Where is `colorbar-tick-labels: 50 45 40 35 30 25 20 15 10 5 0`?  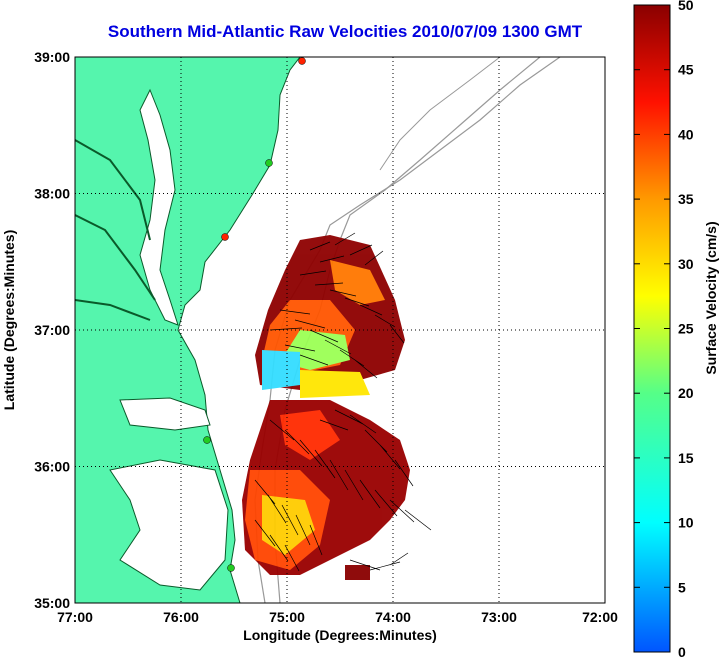 colorbar-tick-labels: 50 45 40 35 30 25 20 15 10 5 0 is located at coordinates (686, 329).